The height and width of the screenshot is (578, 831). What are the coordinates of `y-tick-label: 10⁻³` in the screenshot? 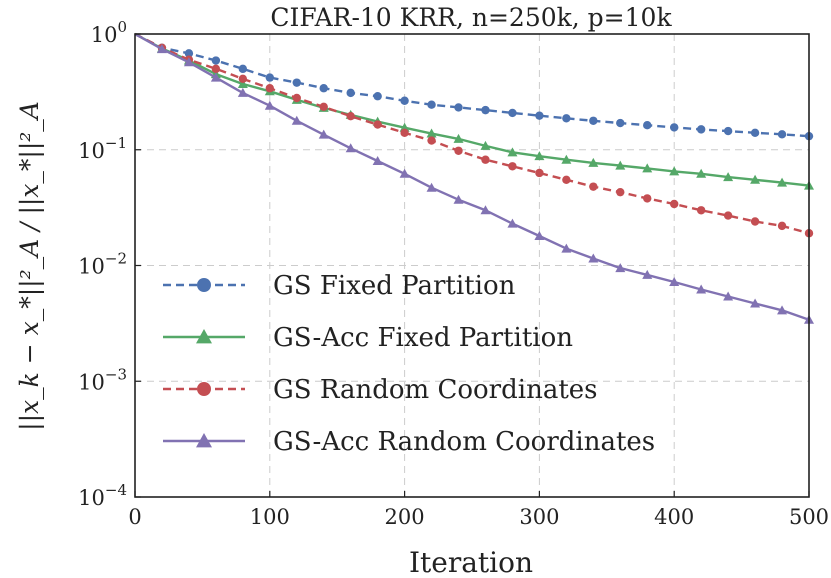 It's located at (102, 379).